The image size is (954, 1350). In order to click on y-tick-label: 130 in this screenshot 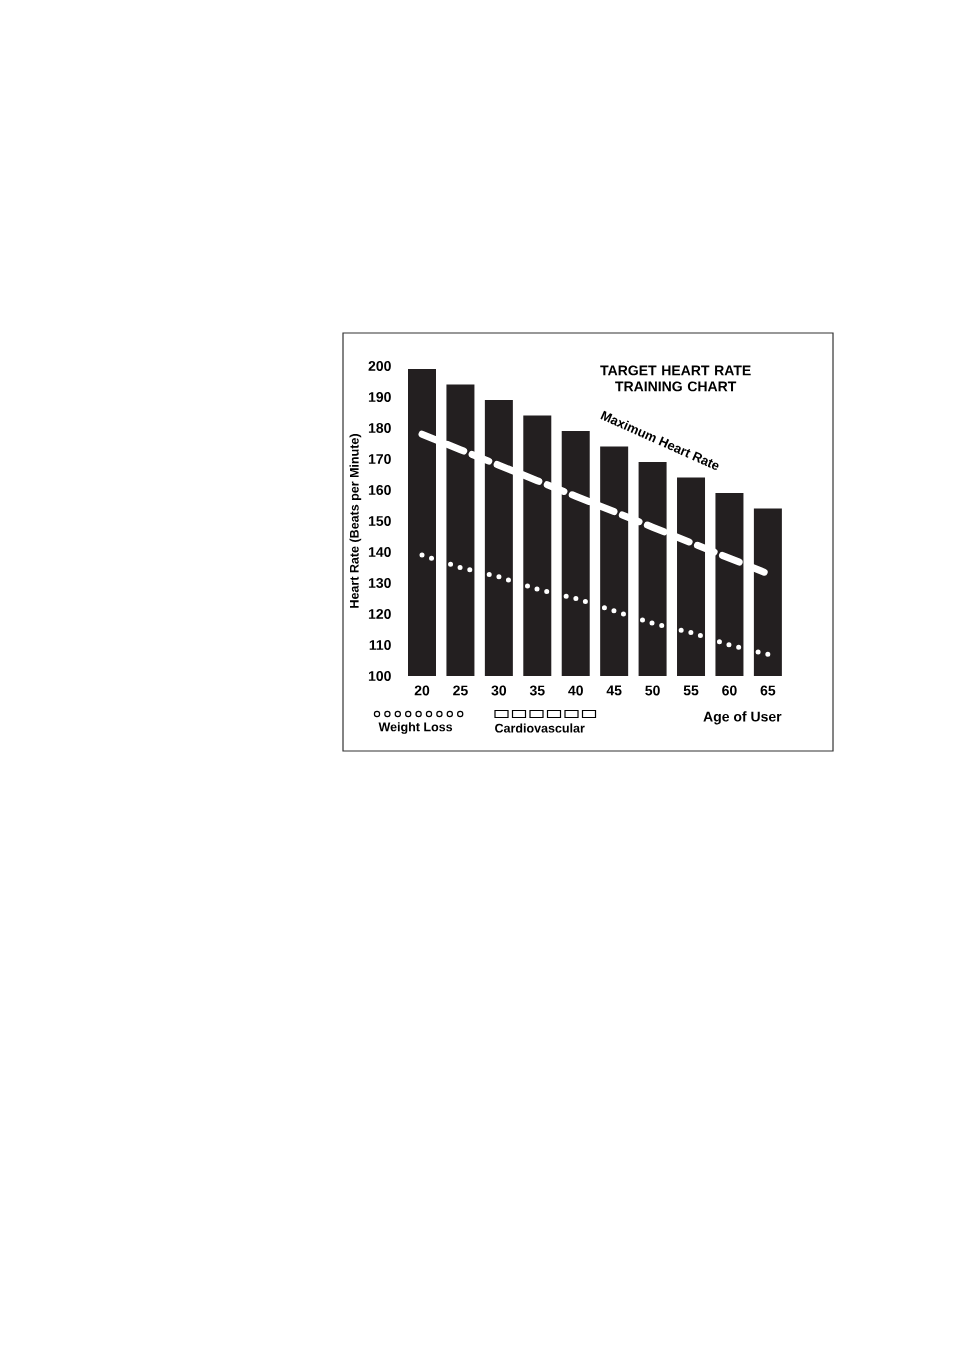, I will do `click(379, 583)`.